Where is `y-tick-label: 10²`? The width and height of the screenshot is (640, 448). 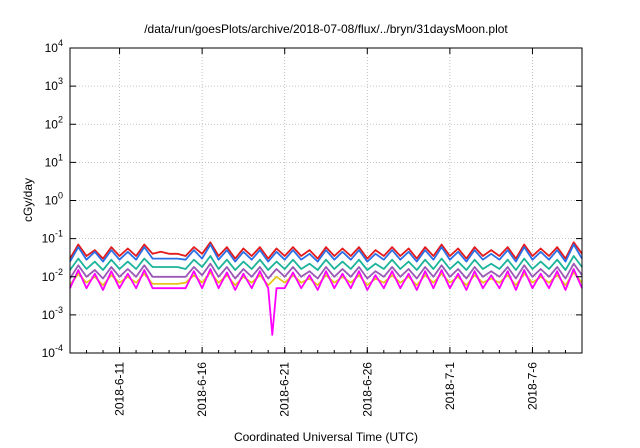 y-tick-label: 10² is located at coordinates (54, 122).